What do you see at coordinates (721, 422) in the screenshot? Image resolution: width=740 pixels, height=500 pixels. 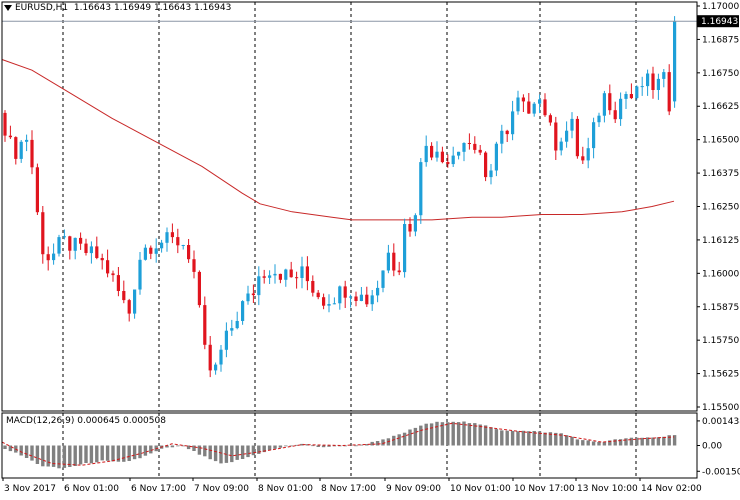 I see `macd-tick-label: 0.001438` at bounding box center [721, 422].